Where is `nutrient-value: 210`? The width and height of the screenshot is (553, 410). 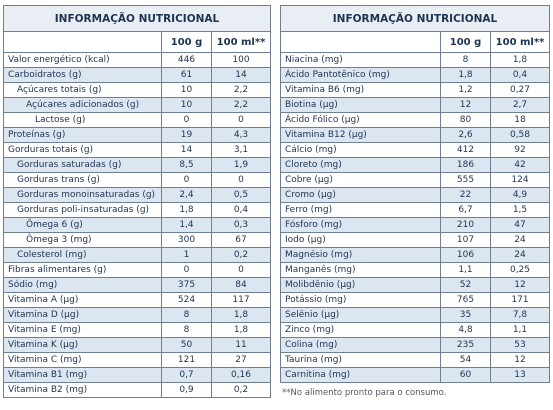 nutrient-value: 210 is located at coordinates (465, 225).